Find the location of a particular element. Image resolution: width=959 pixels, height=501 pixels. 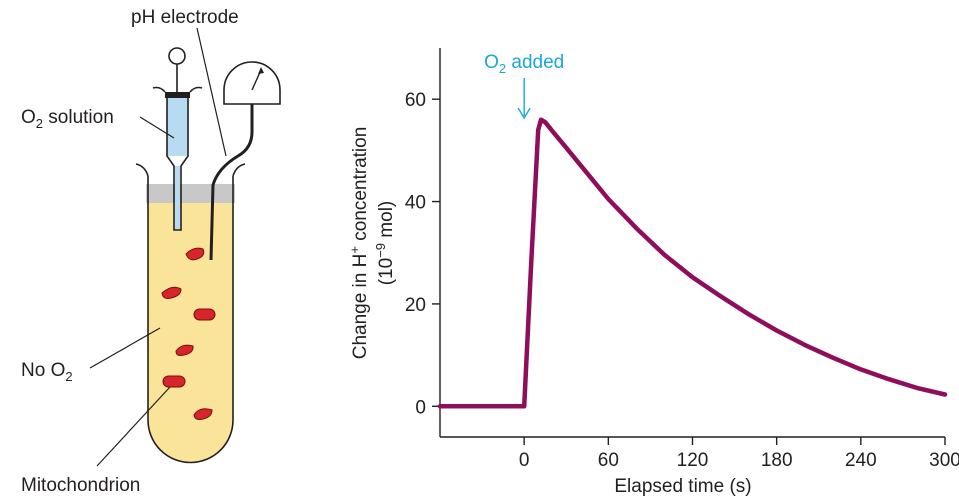

y-tick-label: 0 is located at coordinates (420, 407).